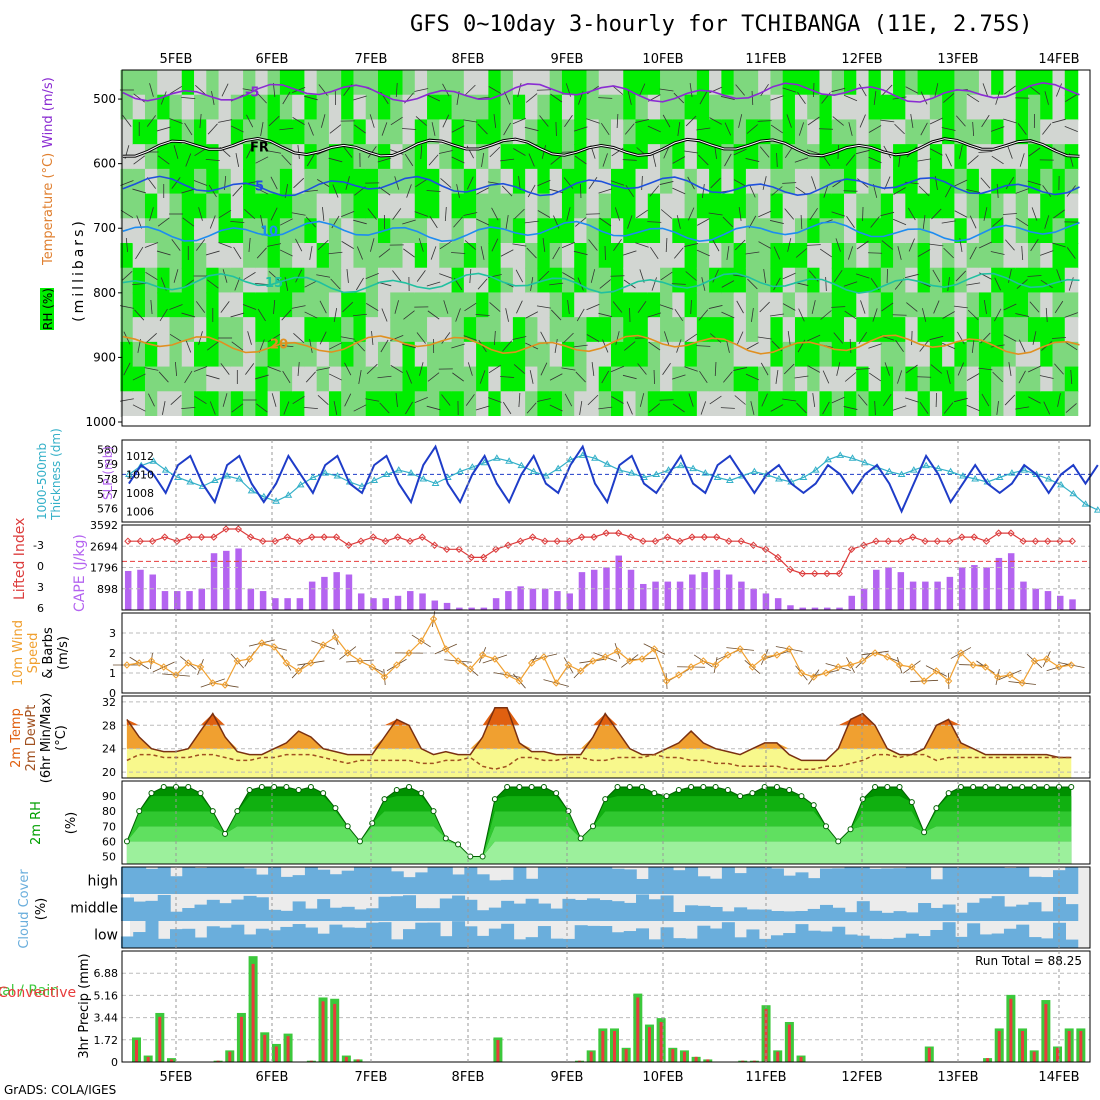  Describe the element at coordinates (606, 421) in the screenshot. I see `surface-strip` at that location.